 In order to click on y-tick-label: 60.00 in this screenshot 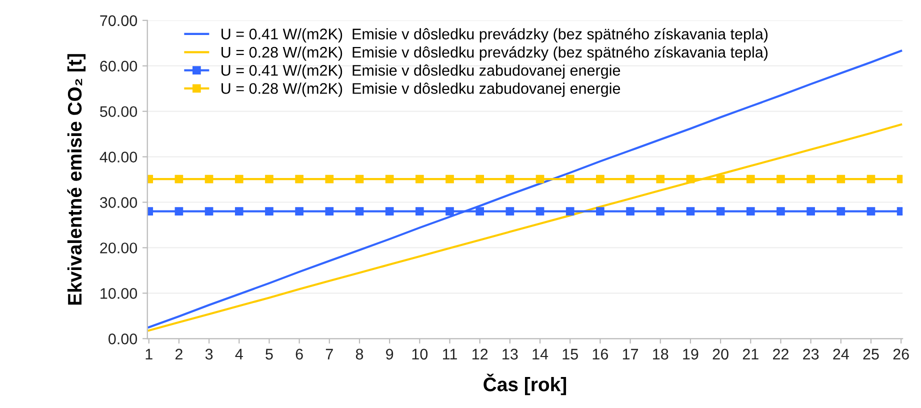, I will do `click(119, 66)`.